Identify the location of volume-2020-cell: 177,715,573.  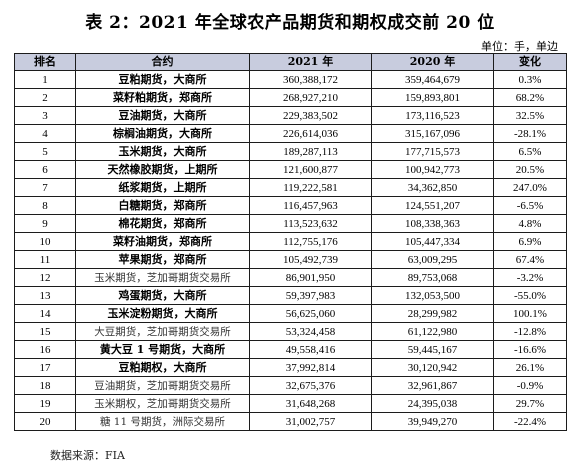
(432, 151).